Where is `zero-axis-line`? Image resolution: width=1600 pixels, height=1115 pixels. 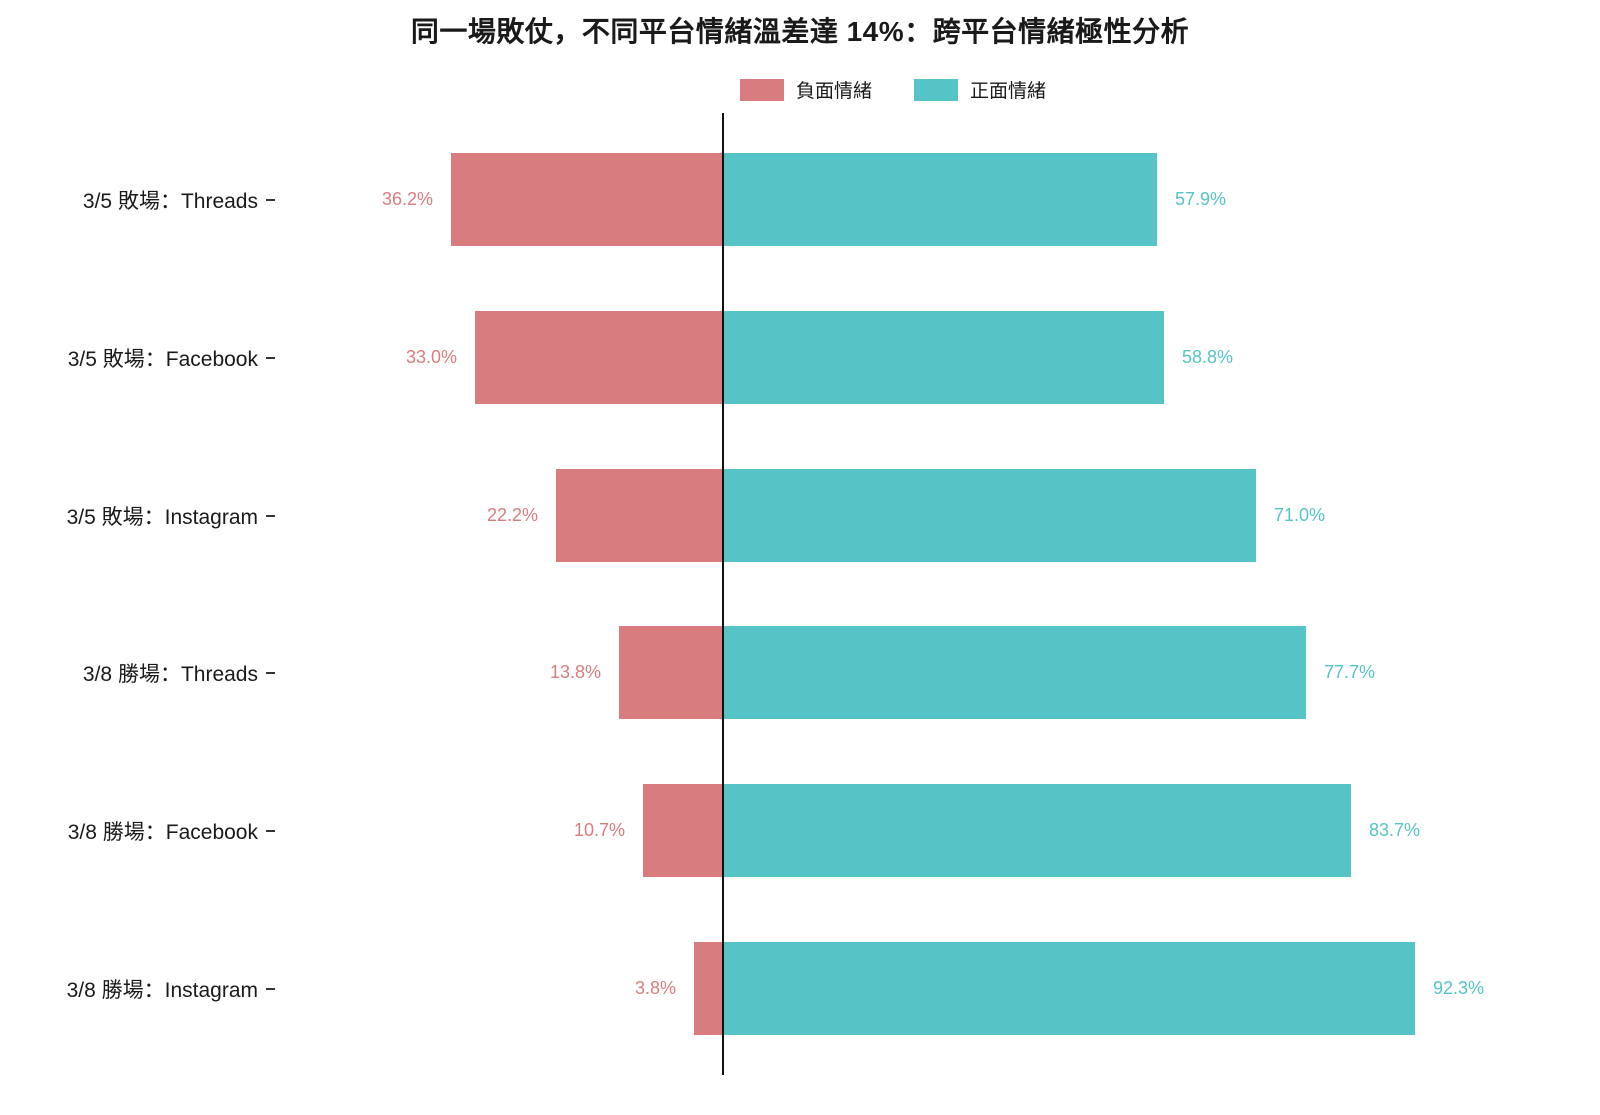 zero-axis-line is located at coordinates (723, 594).